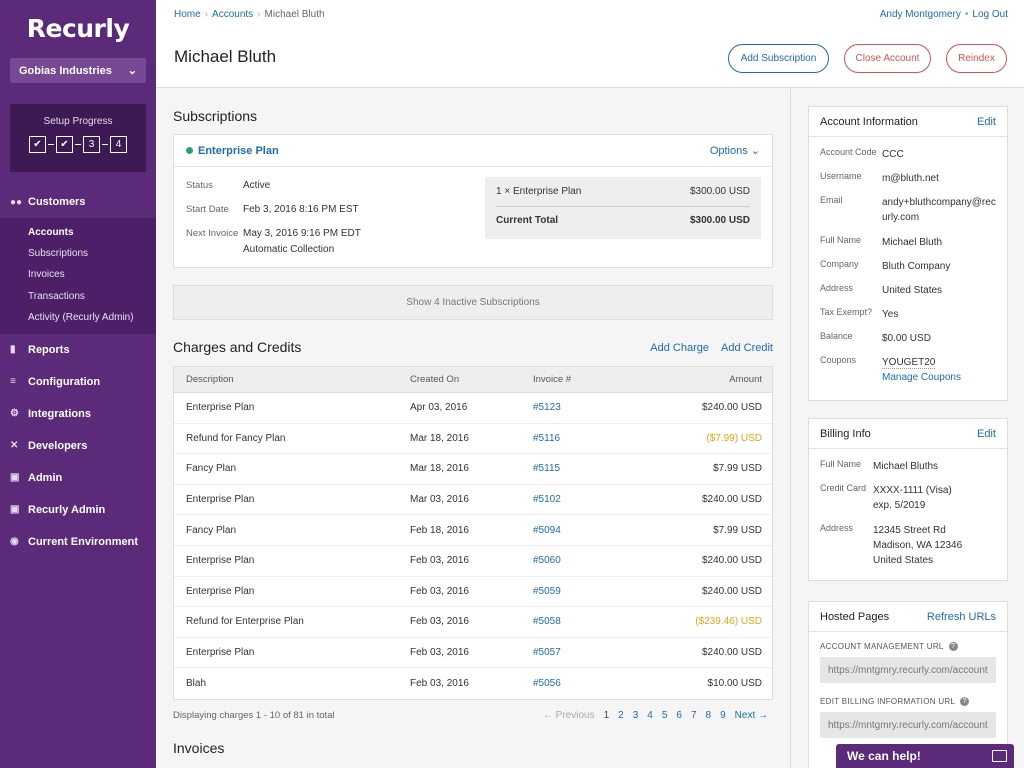 Image resolution: width=1024 pixels, height=768 pixels. Describe the element at coordinates (435, 379) in the screenshot. I see `column-created-on: Created On` at that location.